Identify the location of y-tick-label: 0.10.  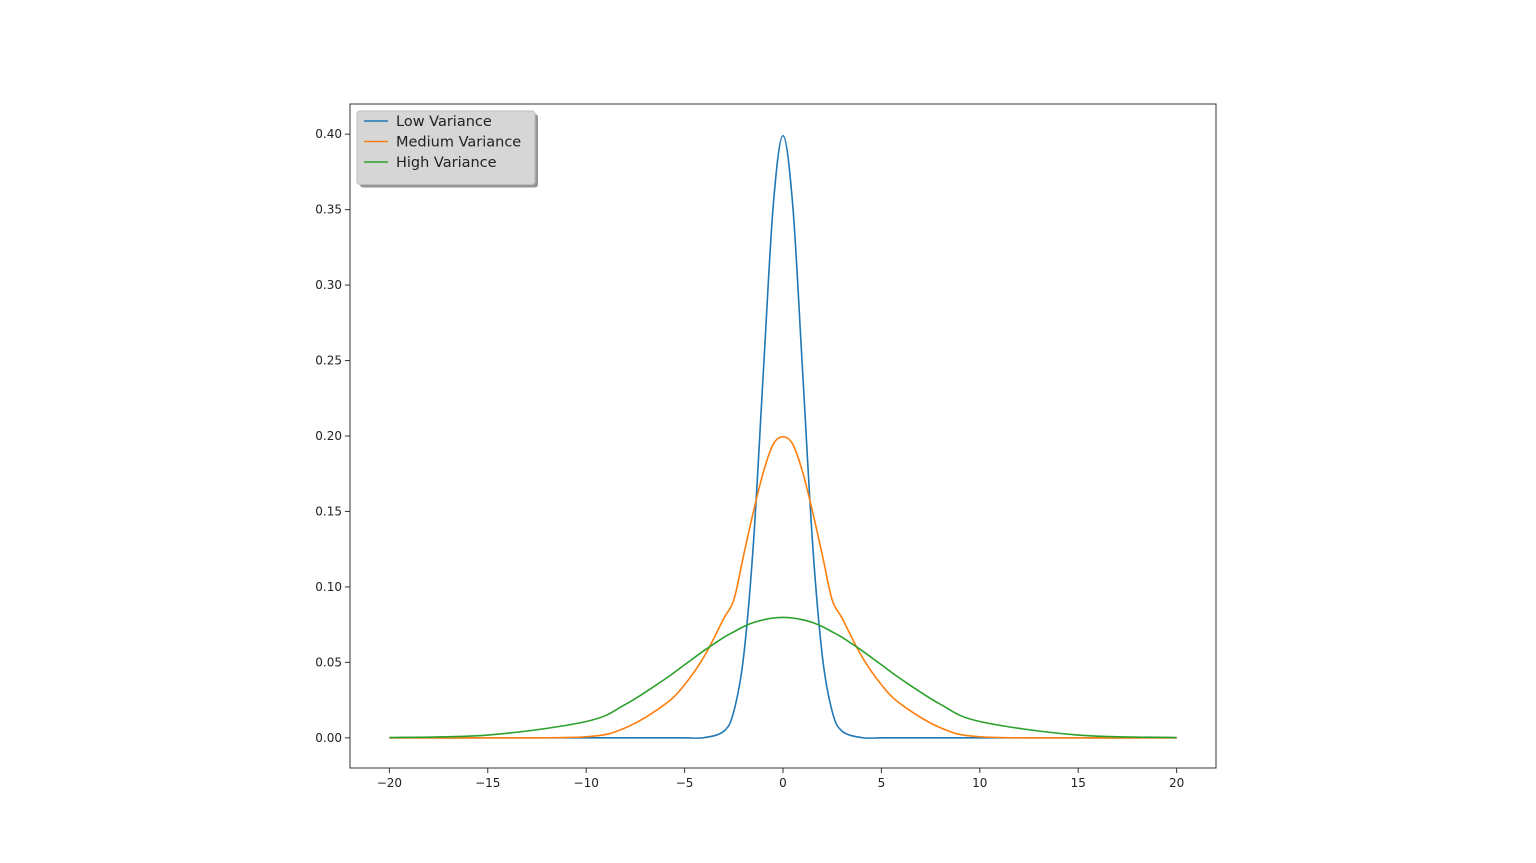
(328, 587).